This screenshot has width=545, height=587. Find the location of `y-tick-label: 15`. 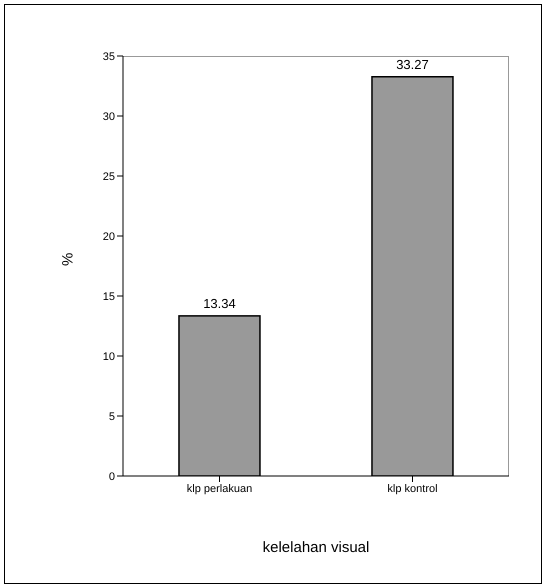

y-tick-label: 15 is located at coordinates (108, 296).